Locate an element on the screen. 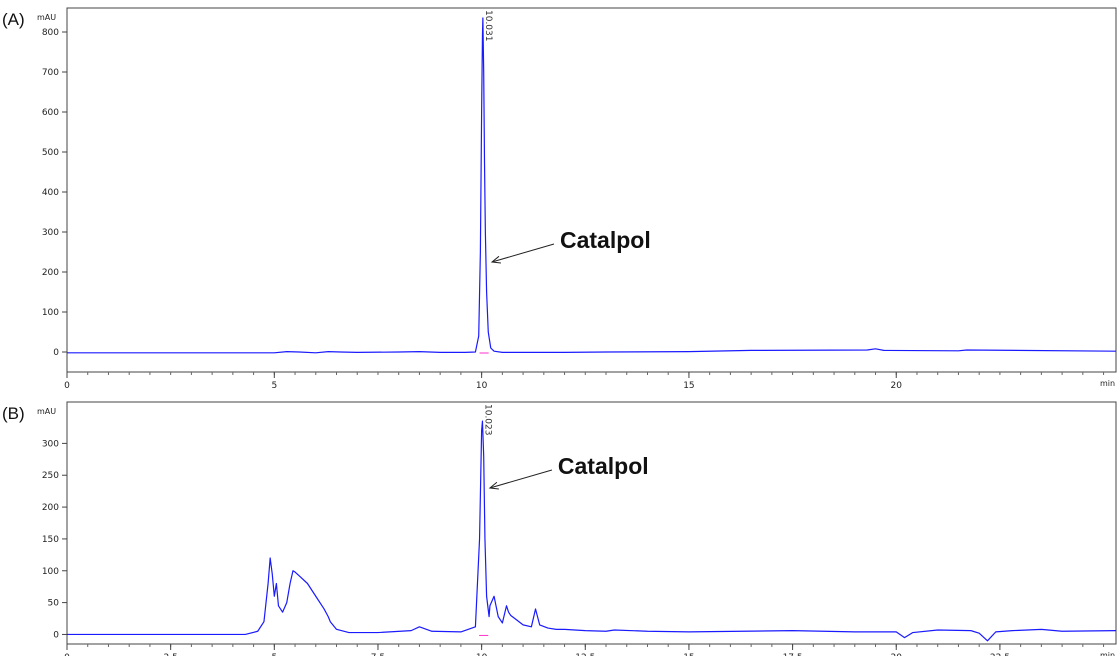 The image size is (1118, 658). chart-b-y-axis-label: mAU is located at coordinates (46, 411).